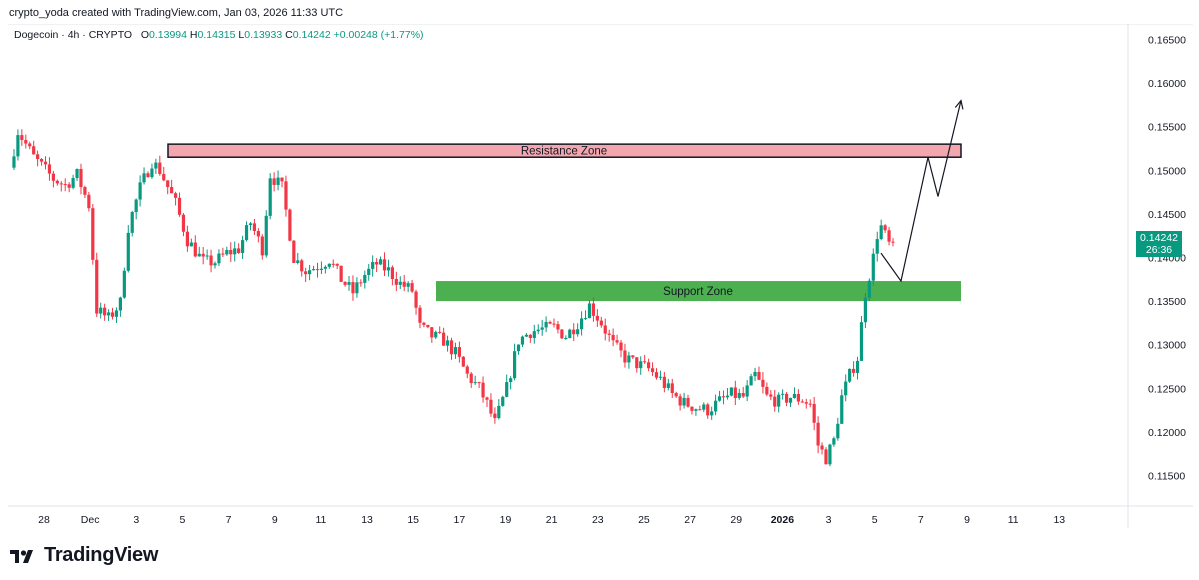  I want to click on projection-line, so click(921, 191).